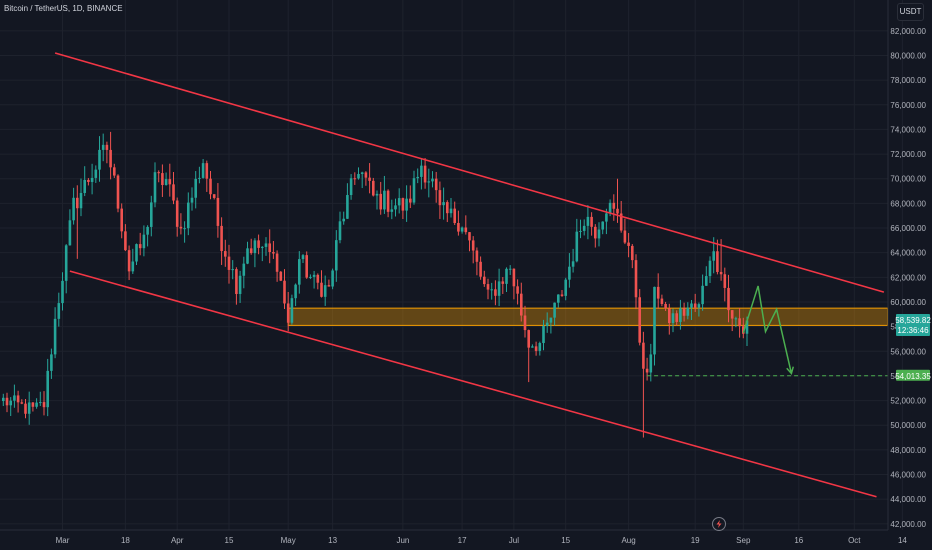  I want to click on projection-arrowhead, so click(790, 370).